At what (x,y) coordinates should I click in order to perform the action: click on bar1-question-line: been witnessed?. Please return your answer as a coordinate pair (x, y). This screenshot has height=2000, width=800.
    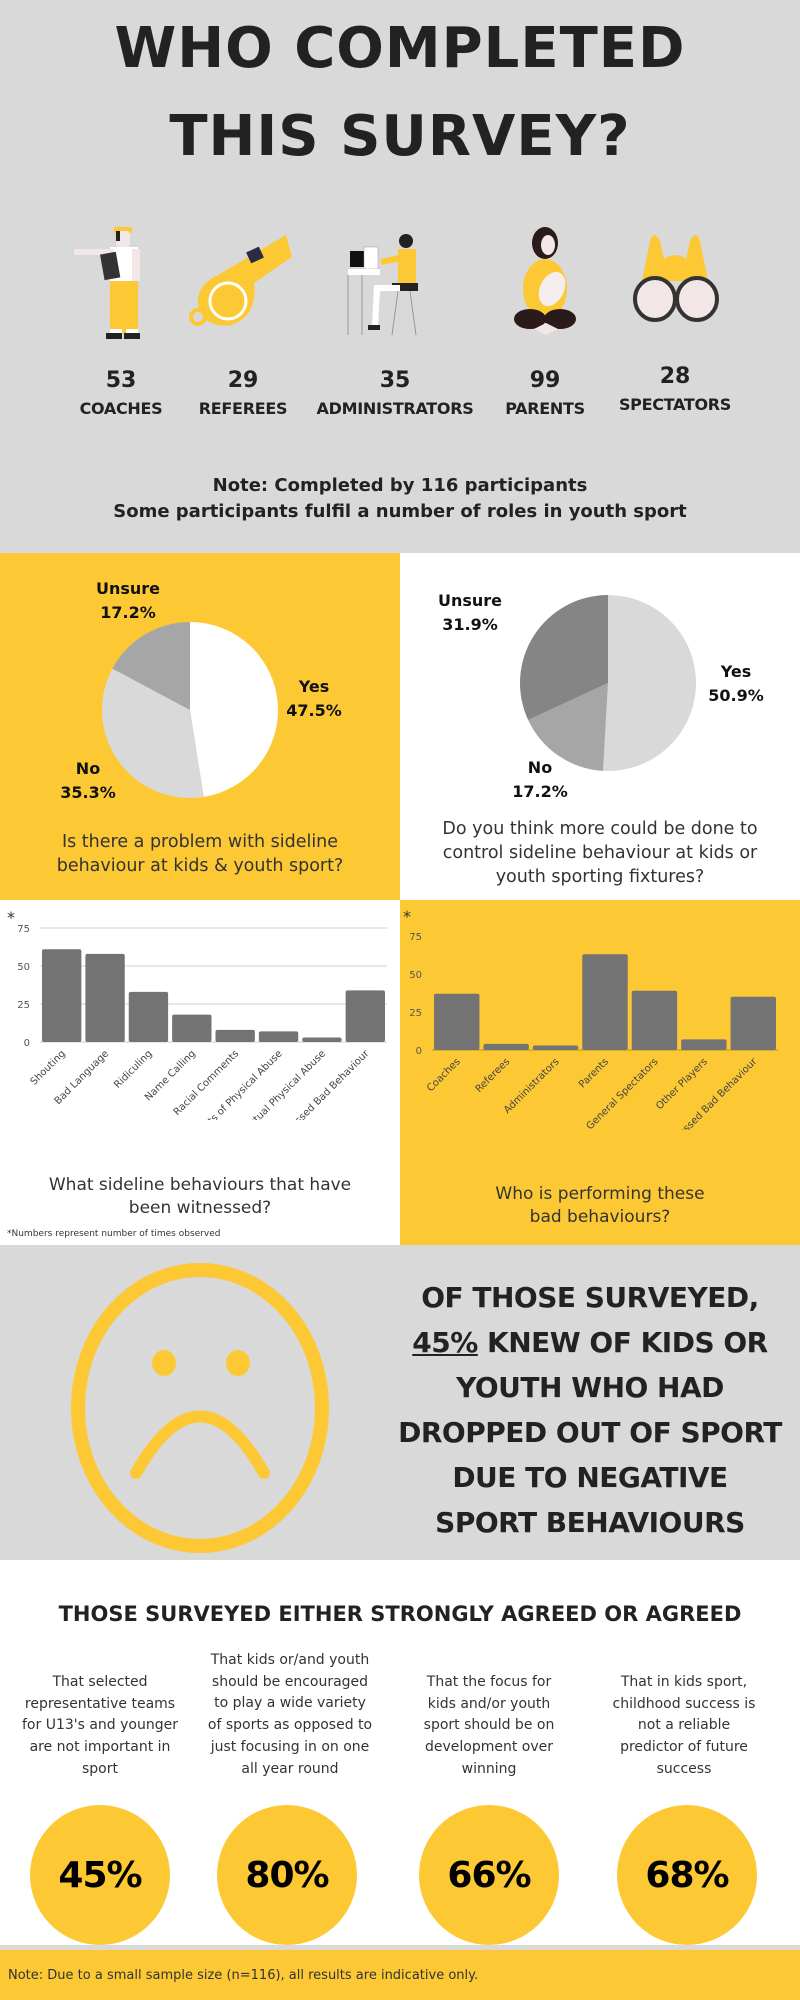
    Looking at the image, I should click on (200, 1208).